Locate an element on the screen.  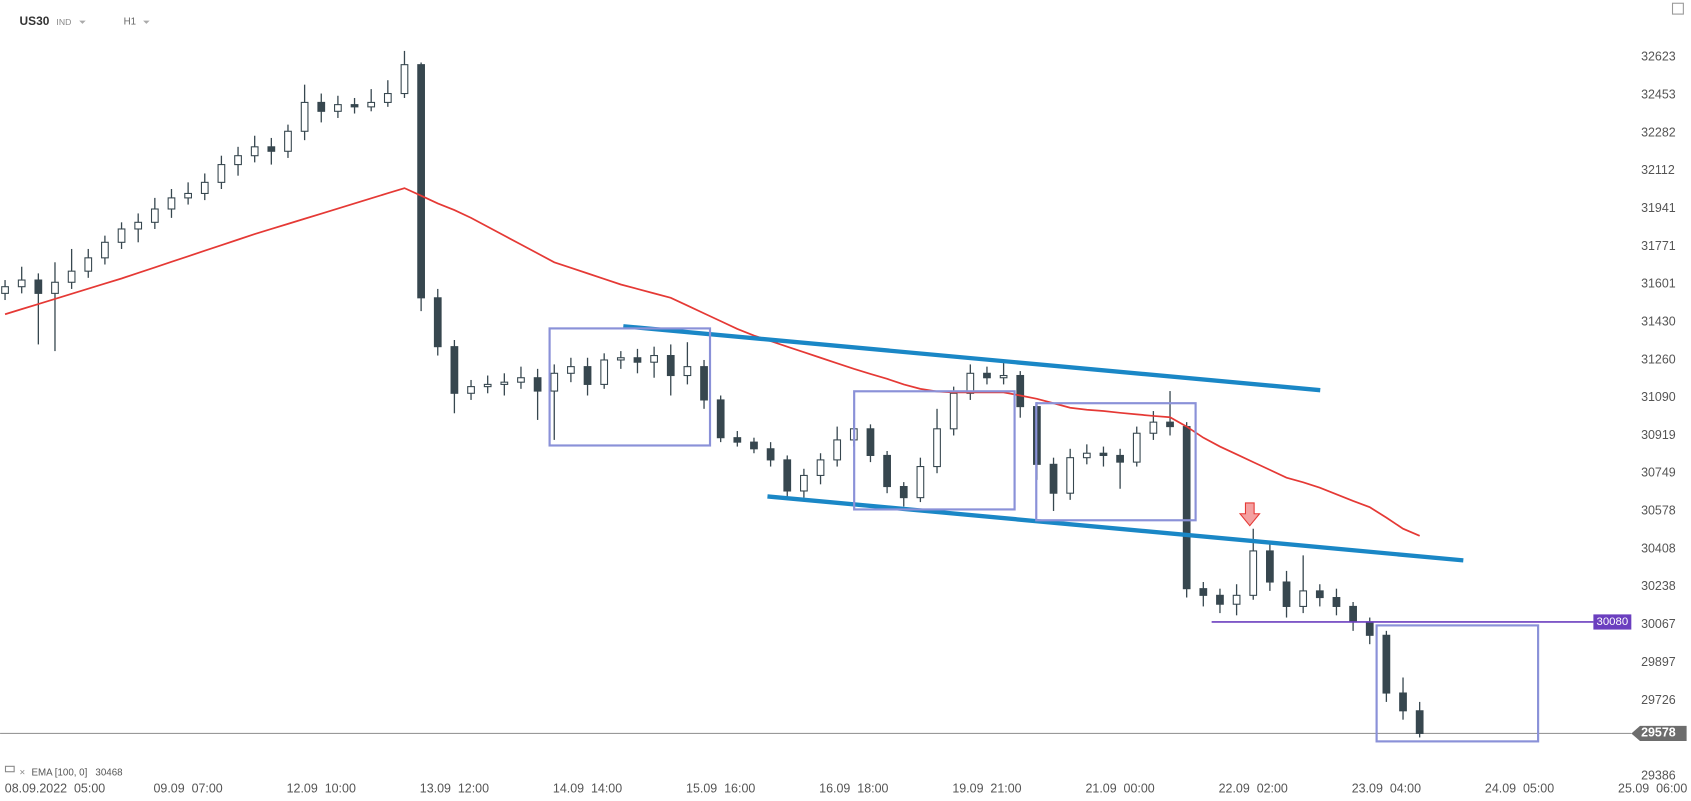
y-tick-label: 30578 is located at coordinates (1658, 511).